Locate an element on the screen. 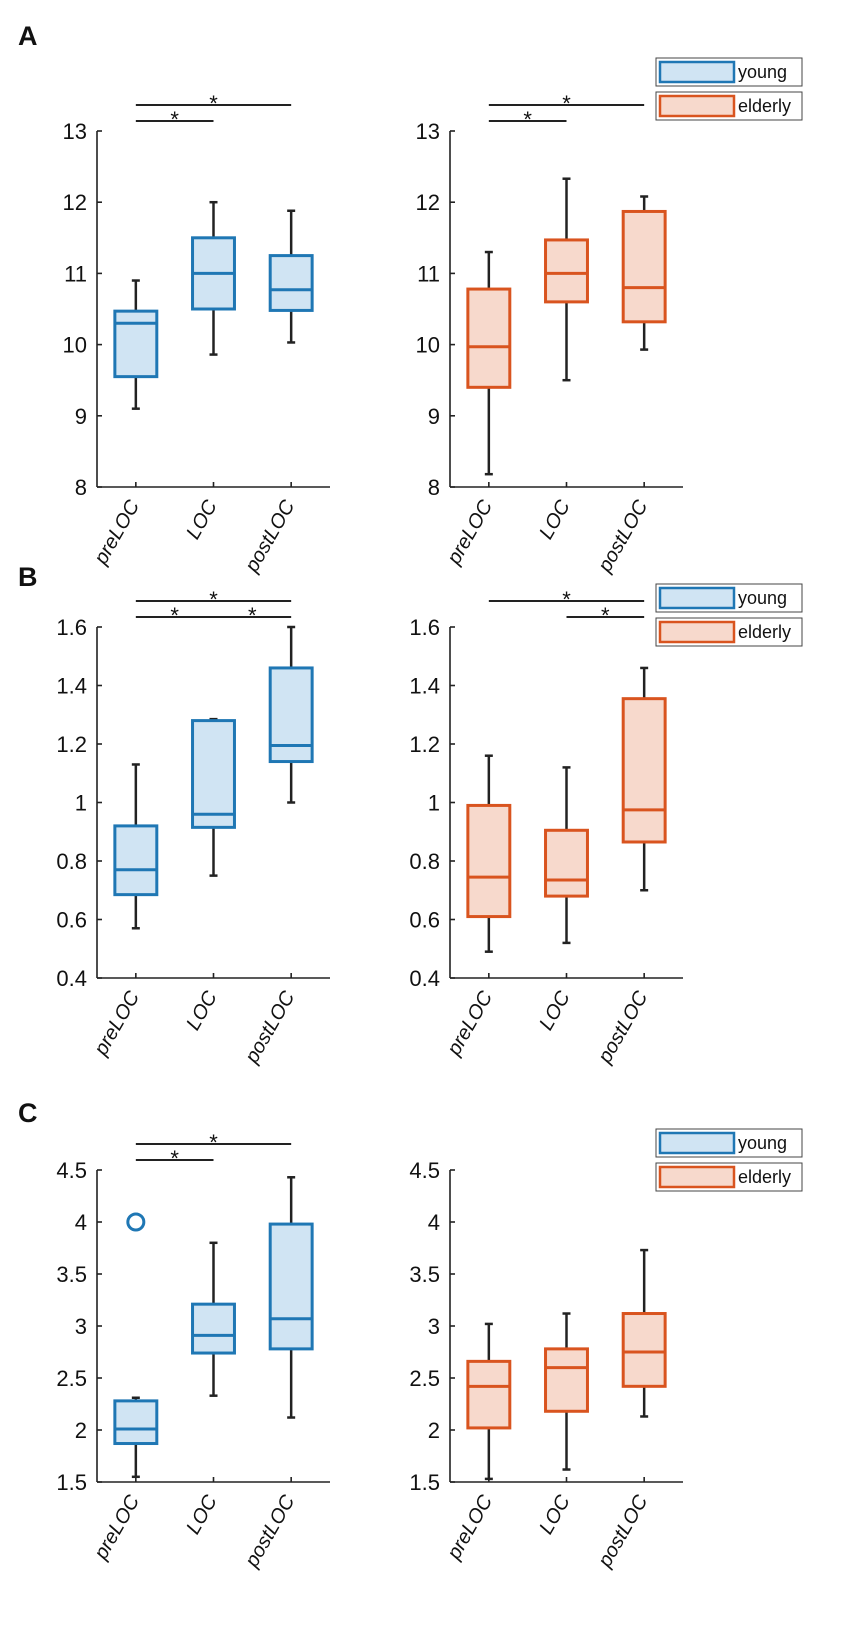 The image size is (854, 1651). panel-label-c: C is located at coordinates (28, 1113).